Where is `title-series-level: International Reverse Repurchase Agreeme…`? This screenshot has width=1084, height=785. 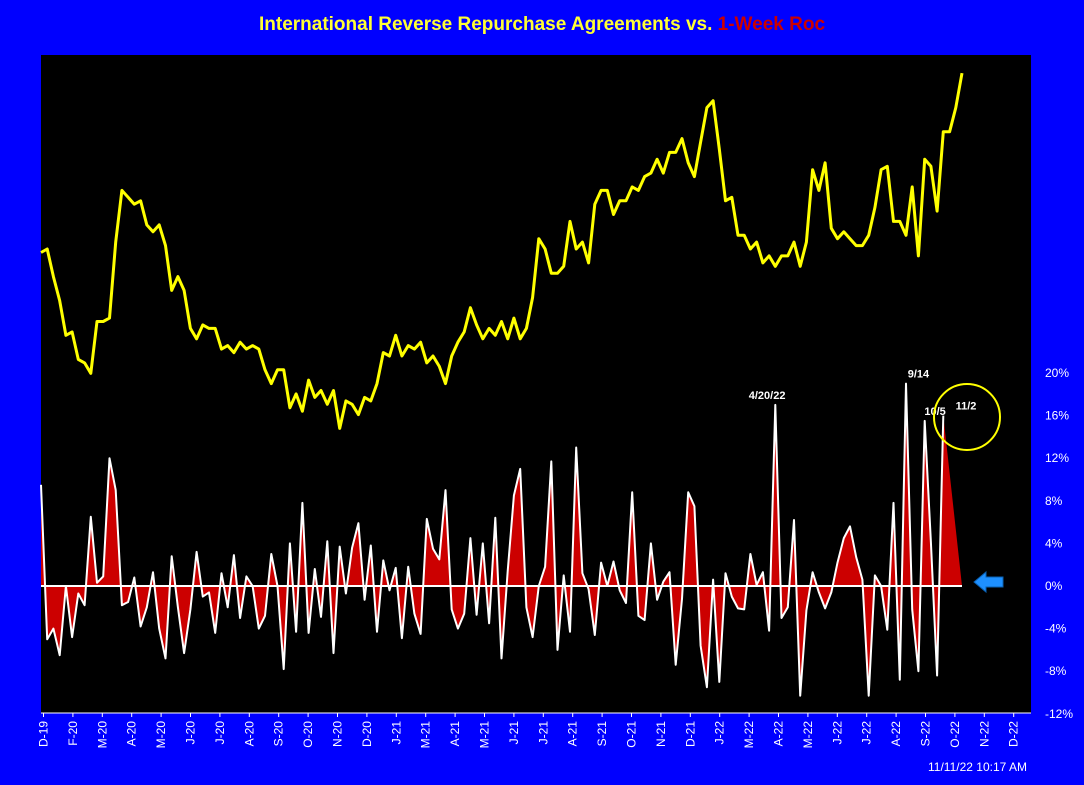 title-series-level: International Reverse Repurchase Agreeme… is located at coordinates (469, 24).